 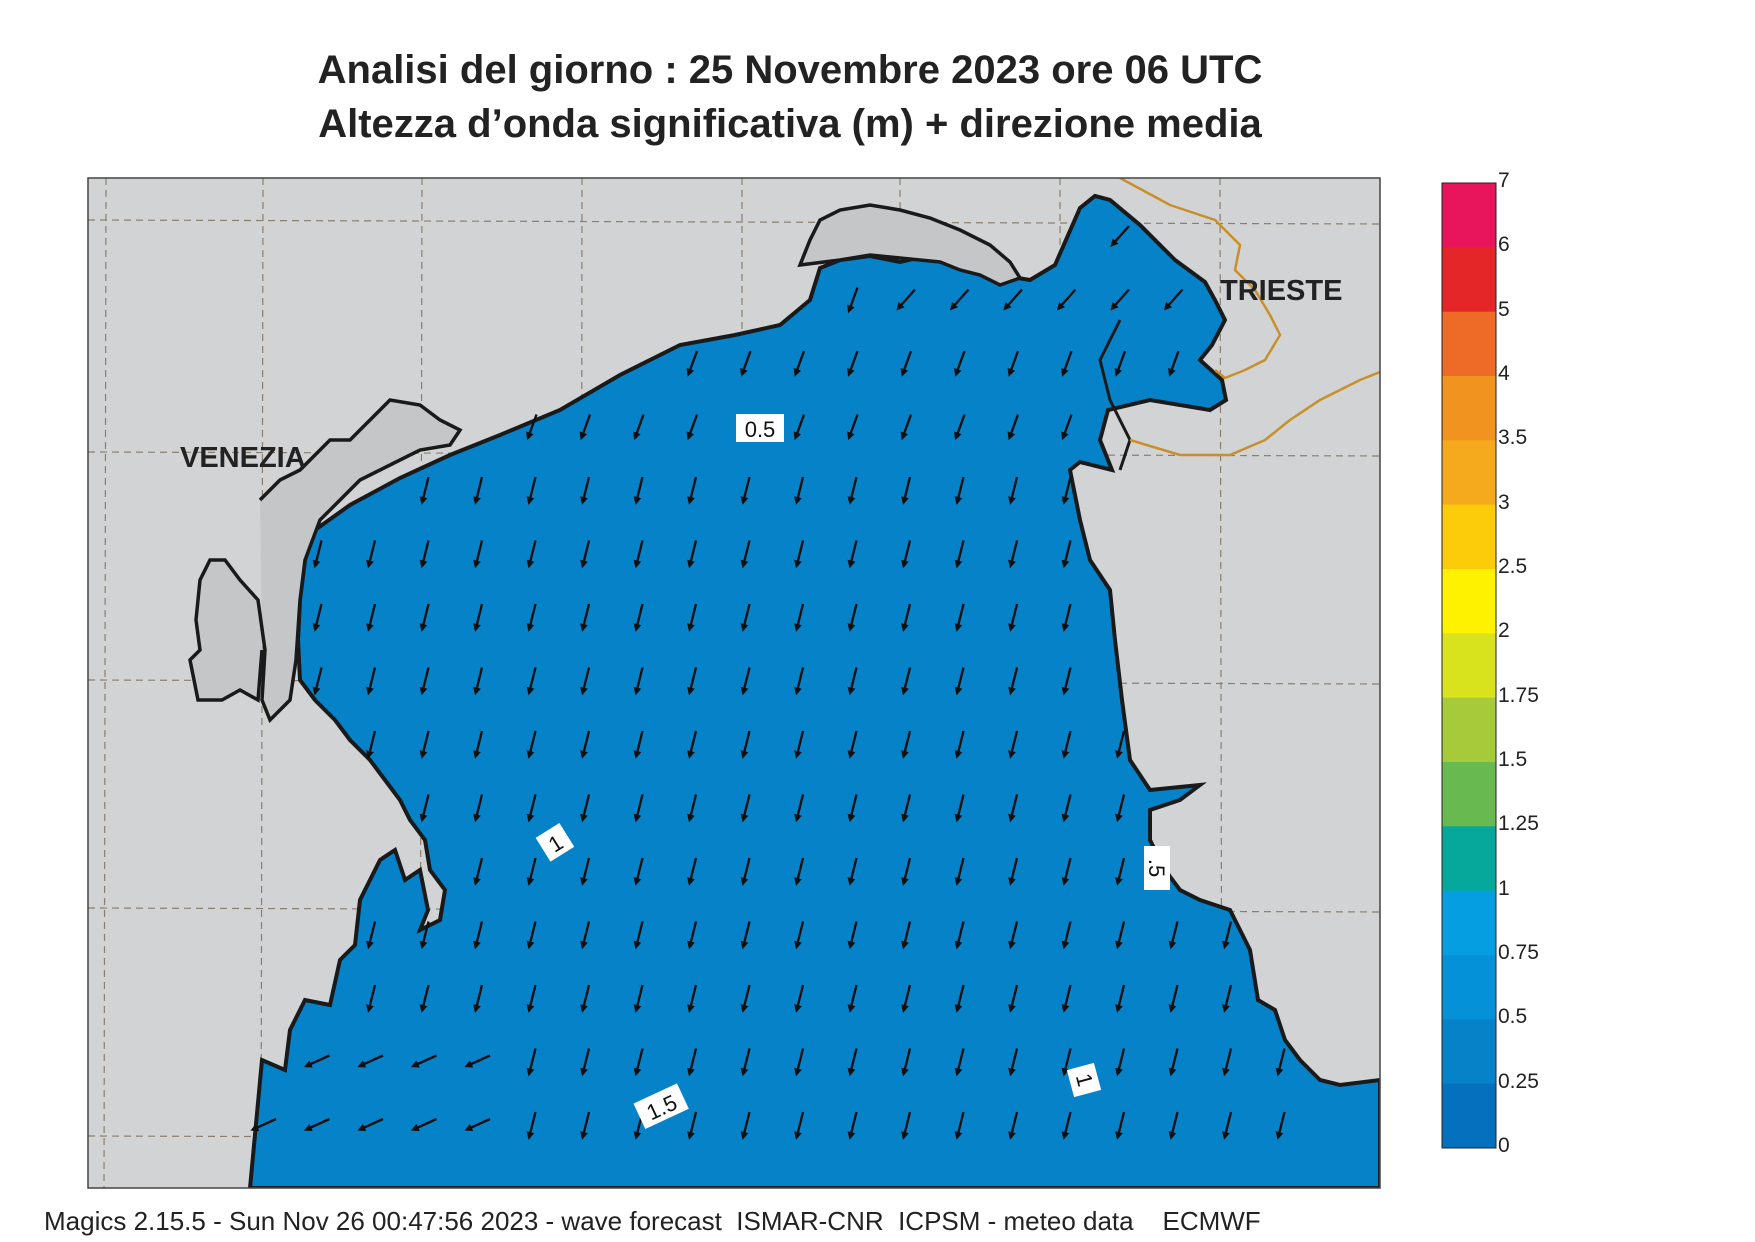 What do you see at coordinates (1504, 180) in the screenshot?
I see `colorbar-tick-label: 7` at bounding box center [1504, 180].